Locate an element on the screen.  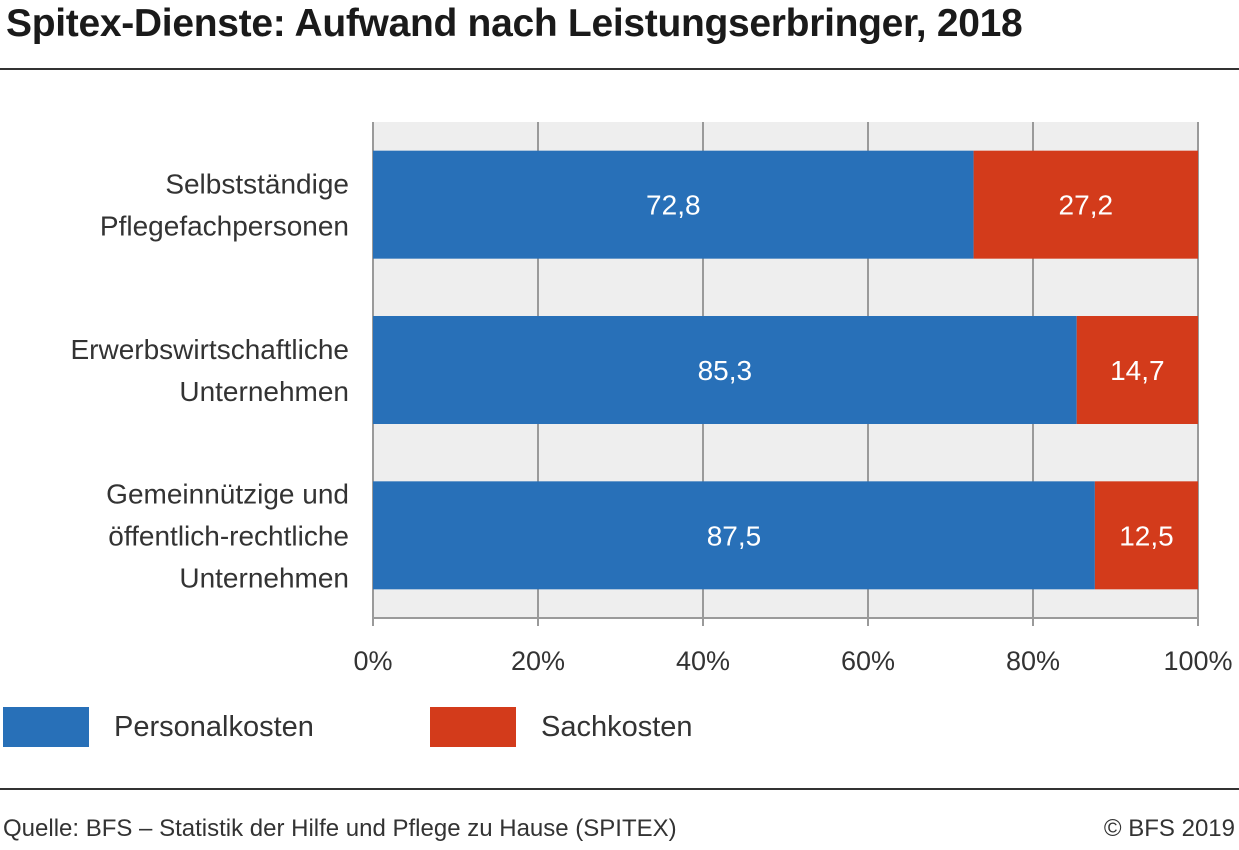
x-axis: 0% 20% 40% 60% 80% 100% is located at coordinates (793, 646).